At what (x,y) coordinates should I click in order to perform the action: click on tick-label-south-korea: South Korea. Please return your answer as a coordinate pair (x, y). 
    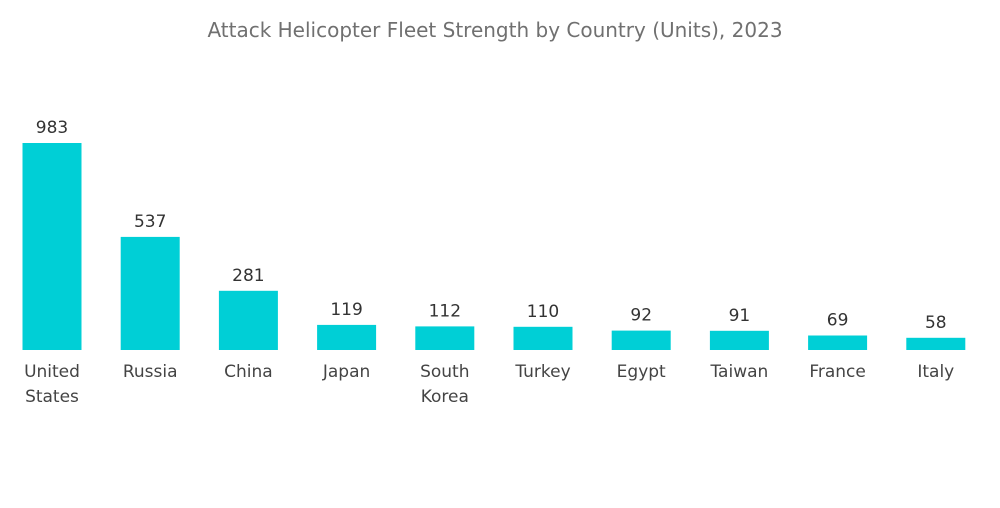
    Looking at the image, I should click on (444, 384).